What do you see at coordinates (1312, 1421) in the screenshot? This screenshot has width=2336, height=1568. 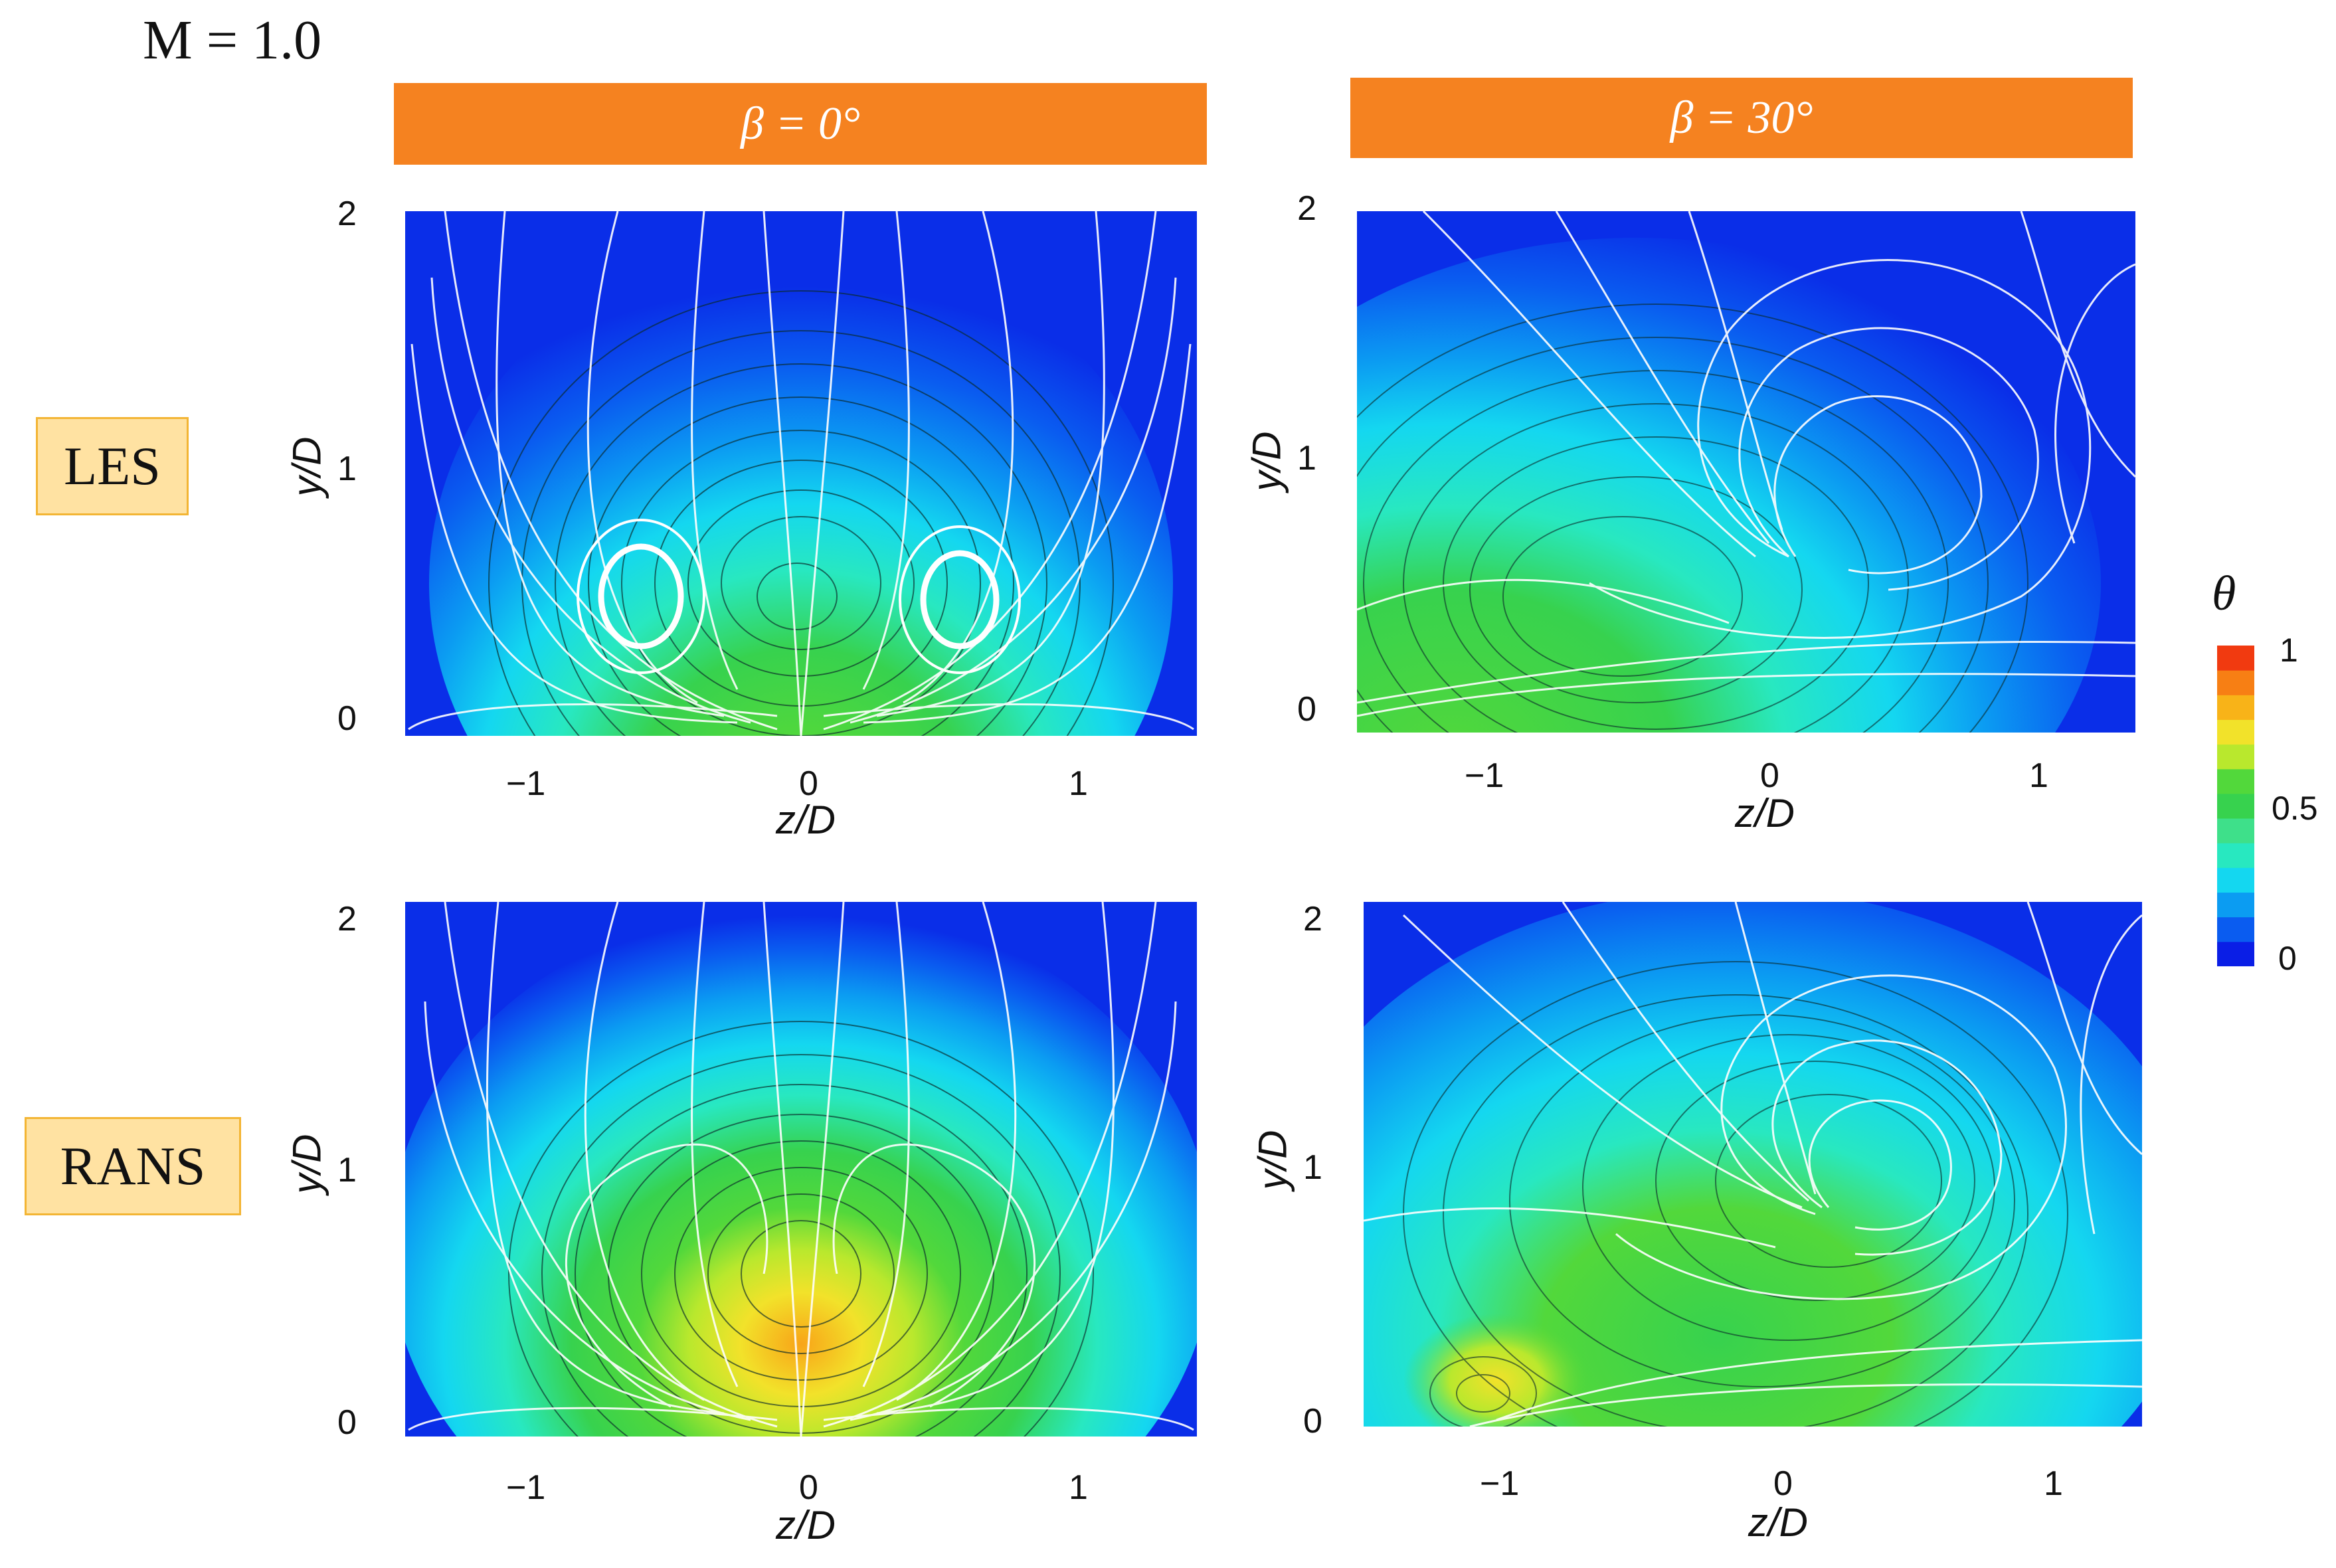 I see `y-tick-d-0: 0` at bounding box center [1312, 1421].